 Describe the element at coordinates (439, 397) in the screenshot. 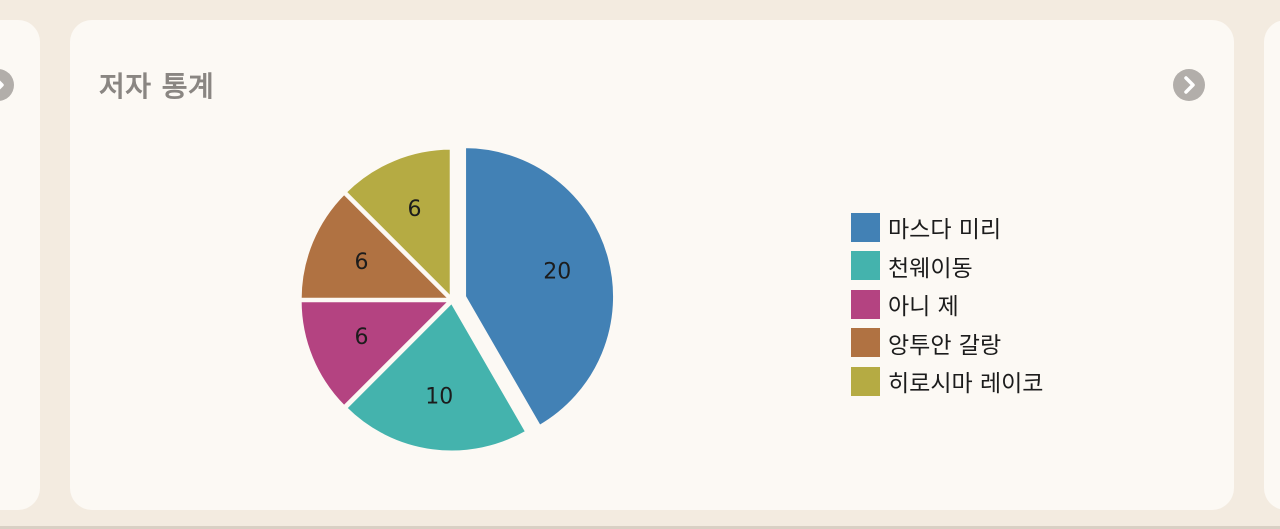

I see `pie-slice-value-label: 10` at that location.